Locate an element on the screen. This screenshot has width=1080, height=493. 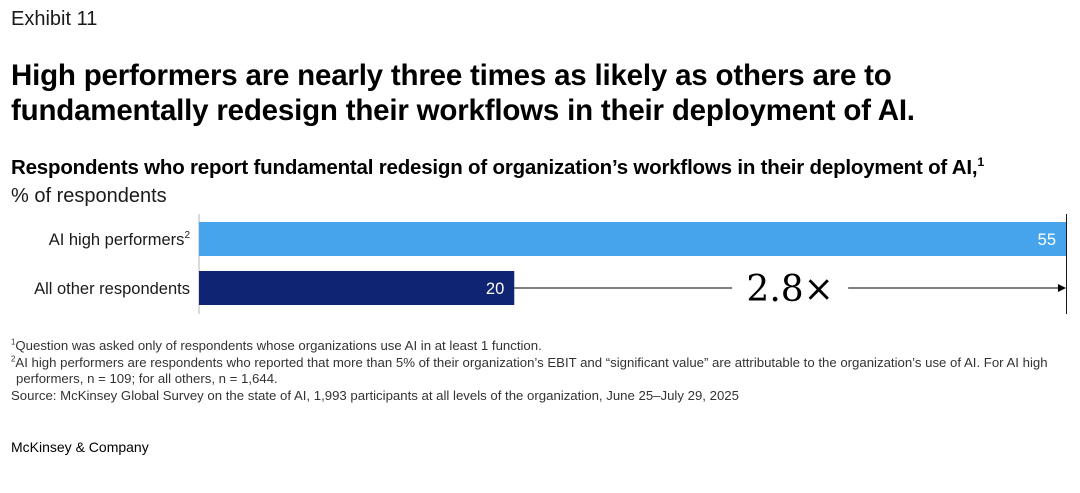
data-label-2: 20 is located at coordinates (495, 289).